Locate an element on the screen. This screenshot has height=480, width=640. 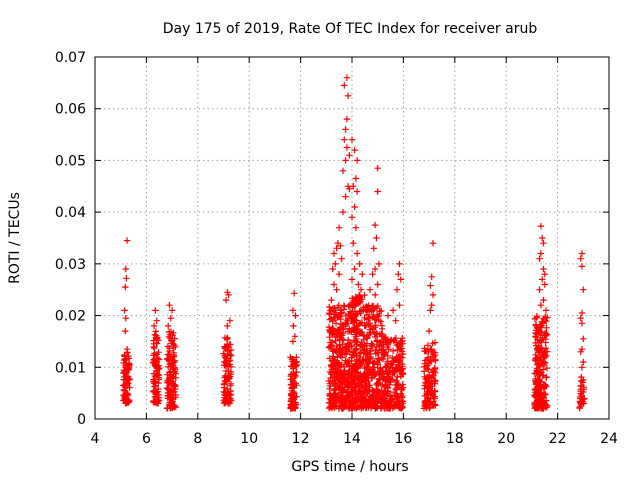
x-tick-label: 4 is located at coordinates (95, 439).